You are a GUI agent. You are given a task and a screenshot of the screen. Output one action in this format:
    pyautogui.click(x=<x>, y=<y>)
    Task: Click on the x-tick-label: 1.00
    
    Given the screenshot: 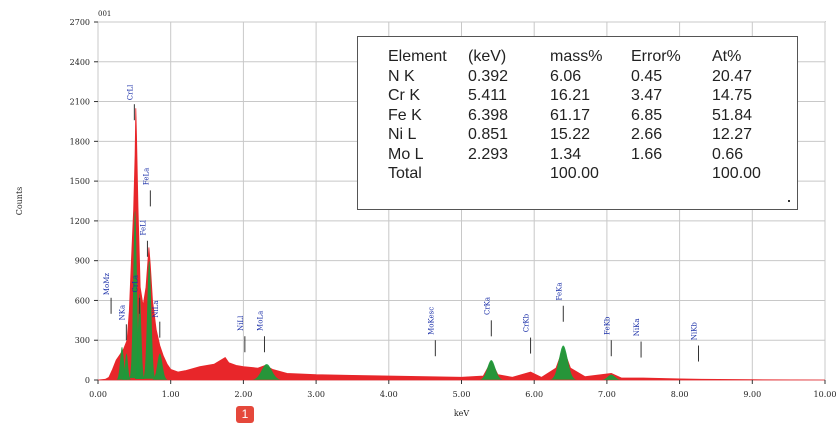 What is the action you would take?
    pyautogui.click(x=171, y=394)
    